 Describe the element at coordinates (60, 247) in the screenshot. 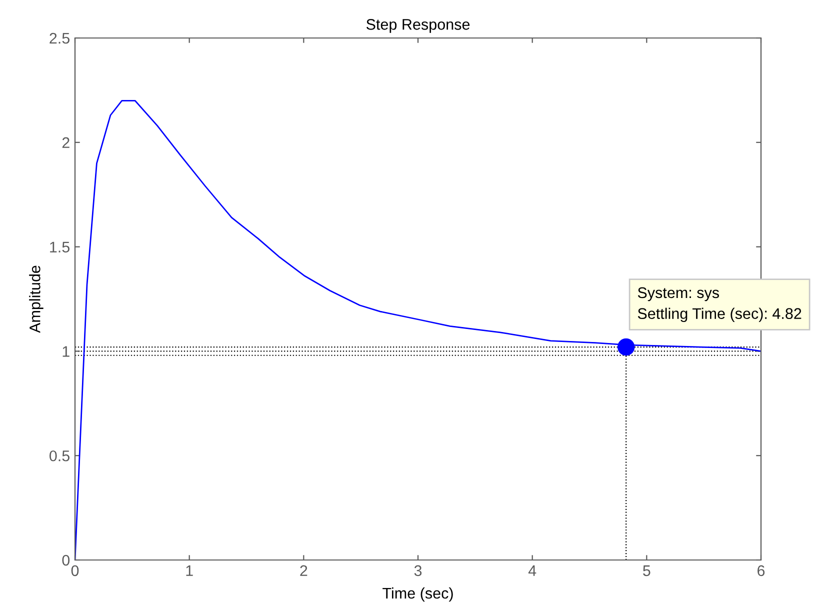

I see `y-tick-label: 1.5` at that location.